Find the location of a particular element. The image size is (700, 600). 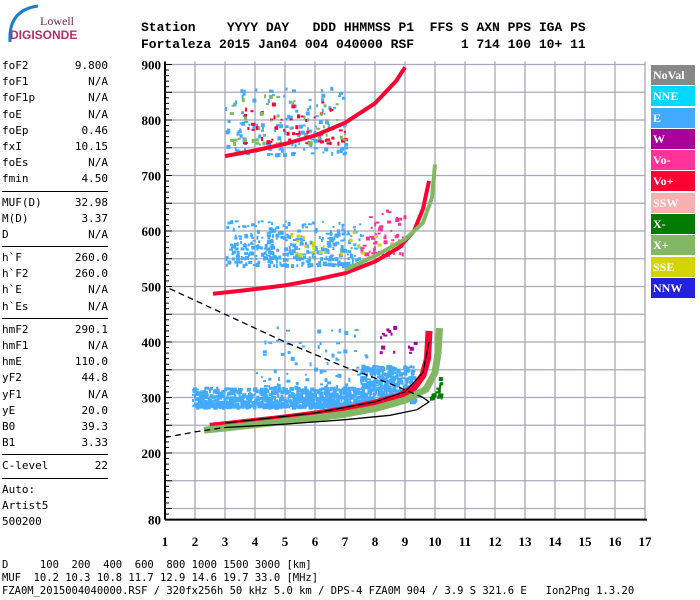

autoscaling-info: 500200 is located at coordinates (22, 521).